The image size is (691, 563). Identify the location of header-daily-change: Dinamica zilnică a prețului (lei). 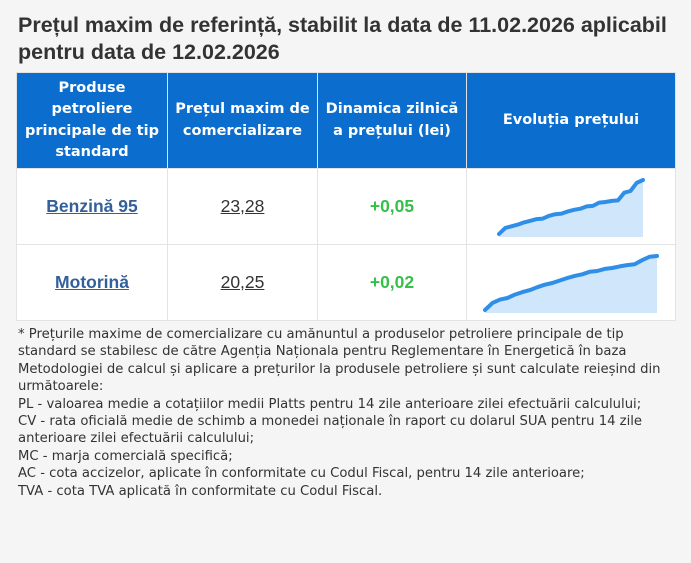
(392, 120).